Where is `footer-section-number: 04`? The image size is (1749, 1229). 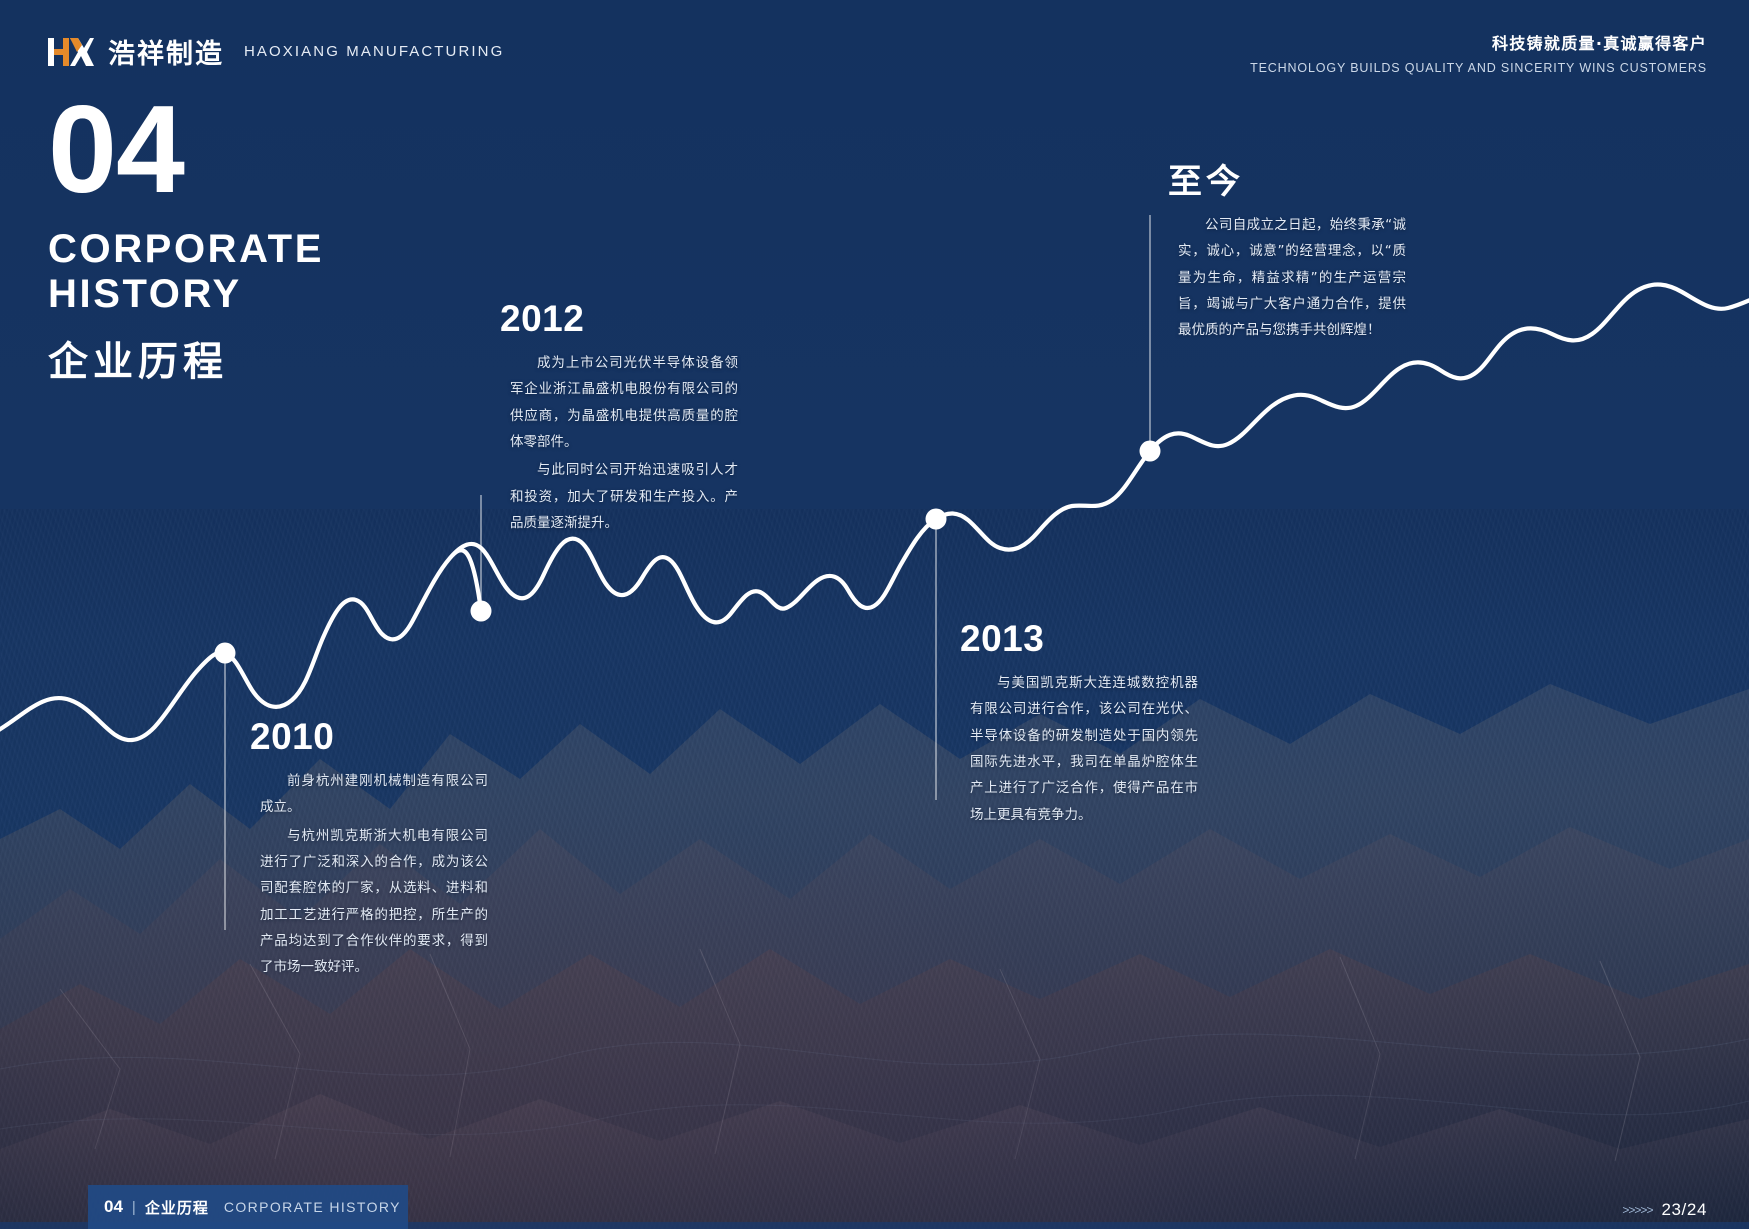
footer-section-number: 04 is located at coordinates (113, 1206).